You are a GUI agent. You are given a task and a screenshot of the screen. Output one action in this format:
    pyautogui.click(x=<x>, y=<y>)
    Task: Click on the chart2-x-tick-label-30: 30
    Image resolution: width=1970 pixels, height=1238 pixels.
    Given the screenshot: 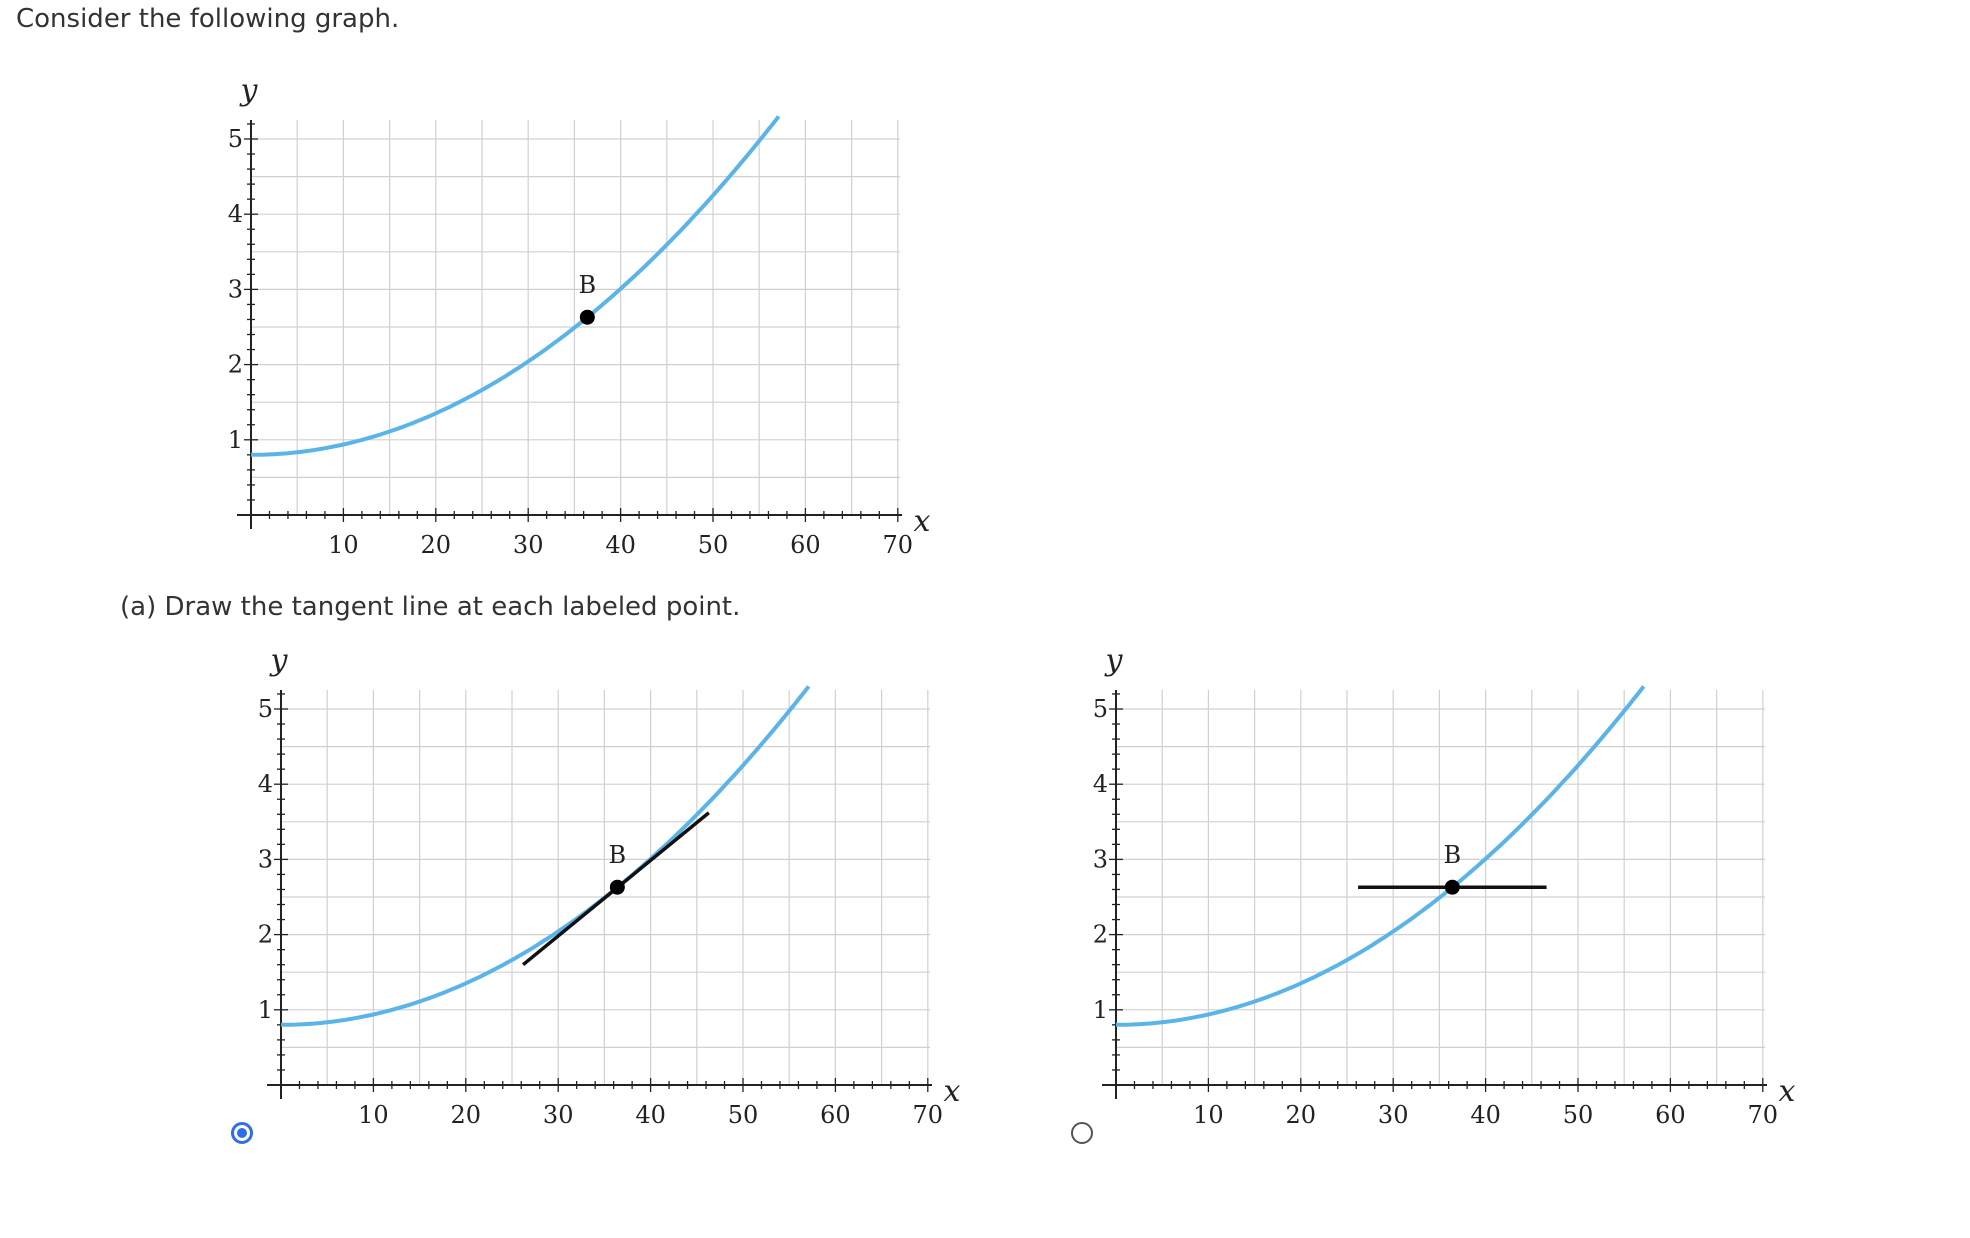 What is the action you would take?
    pyautogui.click(x=1393, y=1115)
    